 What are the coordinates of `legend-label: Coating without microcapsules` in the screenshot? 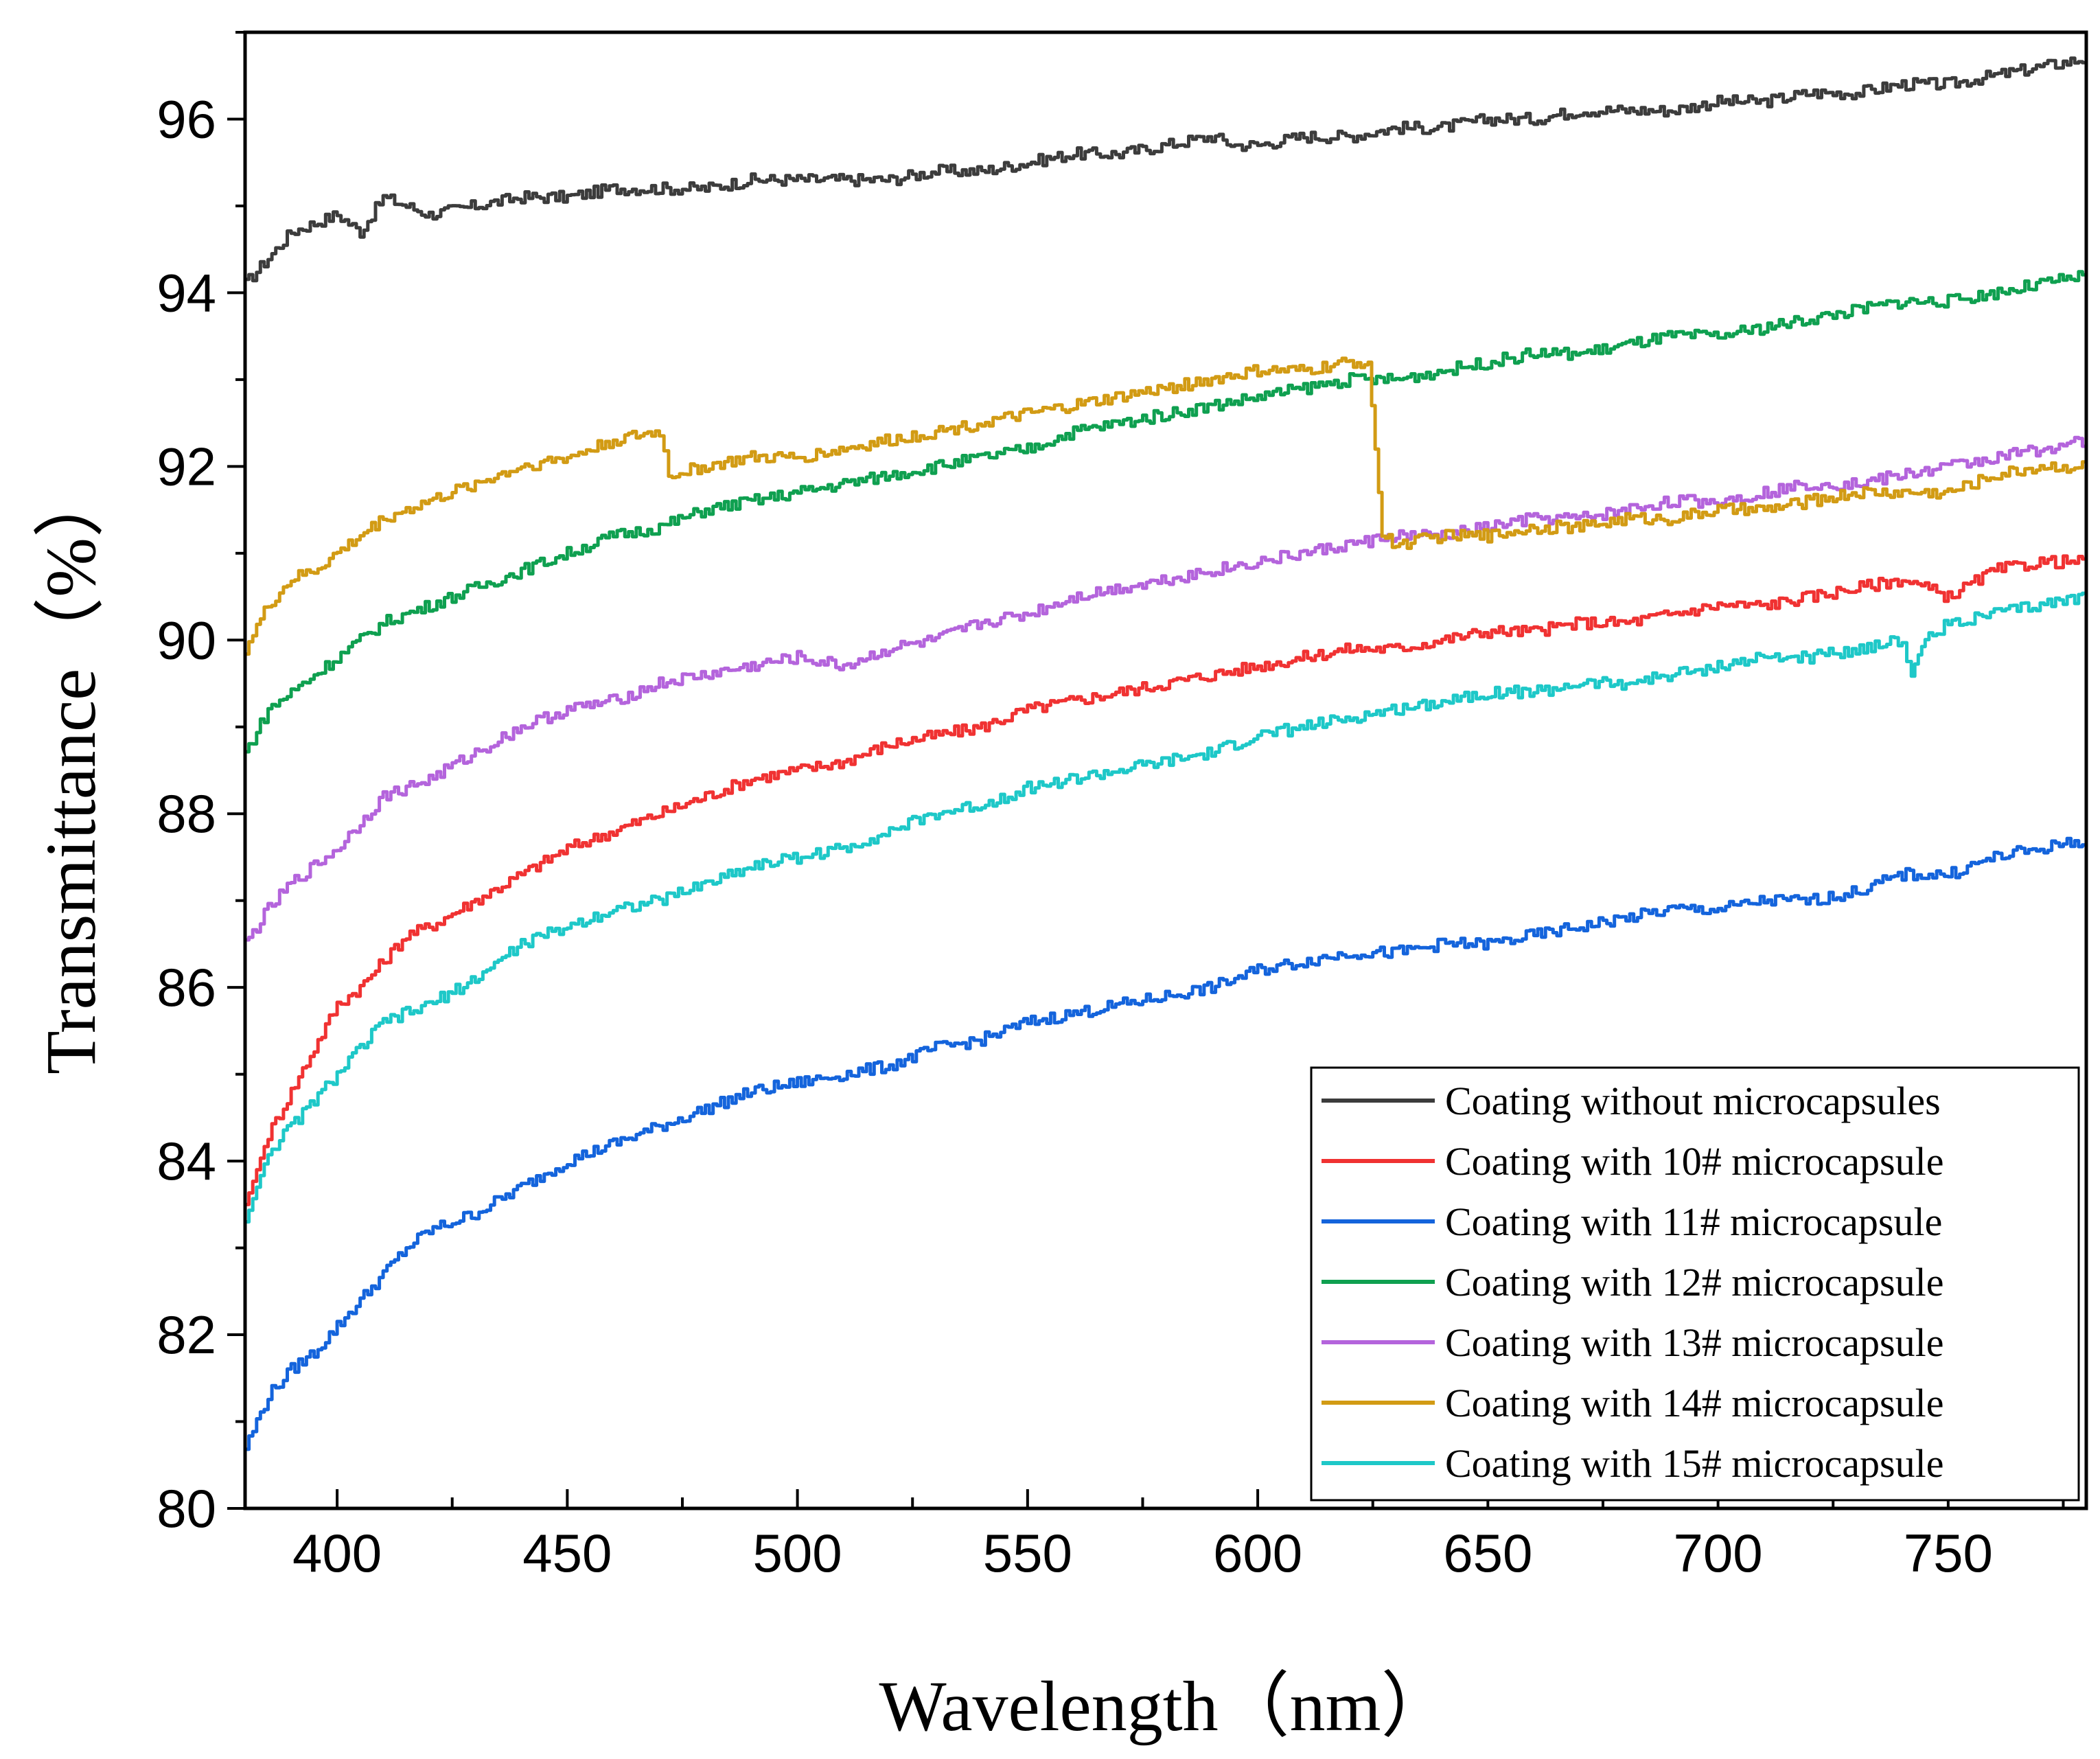 It's located at (1693, 1101).